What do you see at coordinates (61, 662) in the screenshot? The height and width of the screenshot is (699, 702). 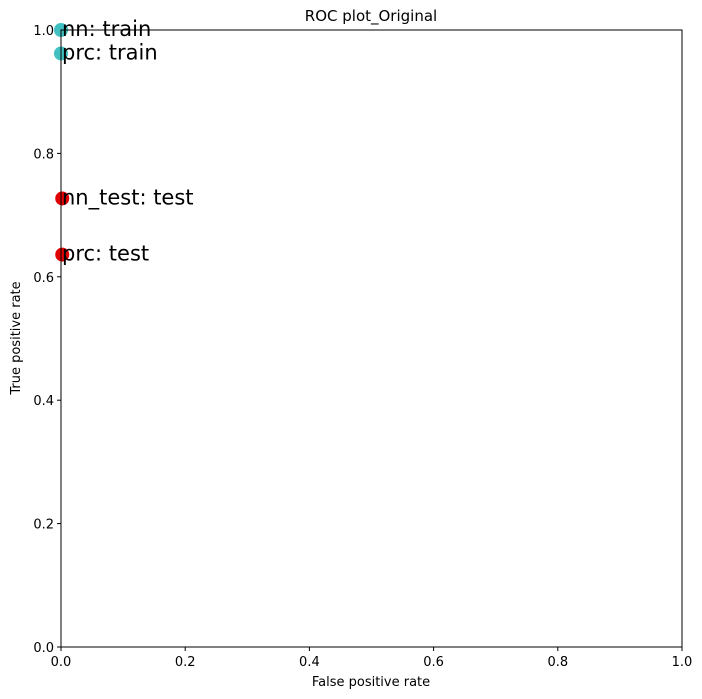 I see `x-tick-label: 0.0` at bounding box center [61, 662].